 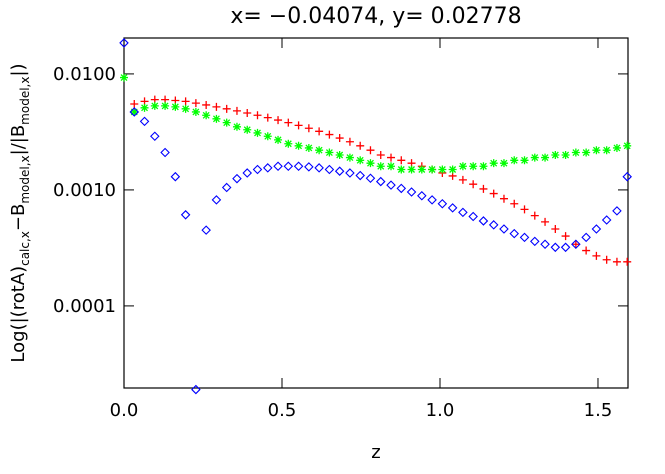 I want to click on y-tick-label: 0.0010, so click(x=84, y=190).